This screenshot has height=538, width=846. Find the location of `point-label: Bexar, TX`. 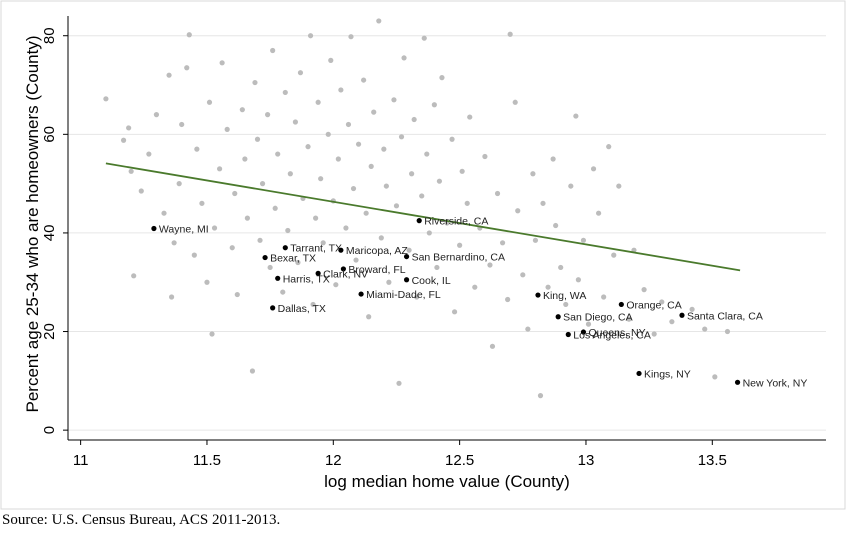

point-label: Bexar, TX is located at coordinates (293, 259).